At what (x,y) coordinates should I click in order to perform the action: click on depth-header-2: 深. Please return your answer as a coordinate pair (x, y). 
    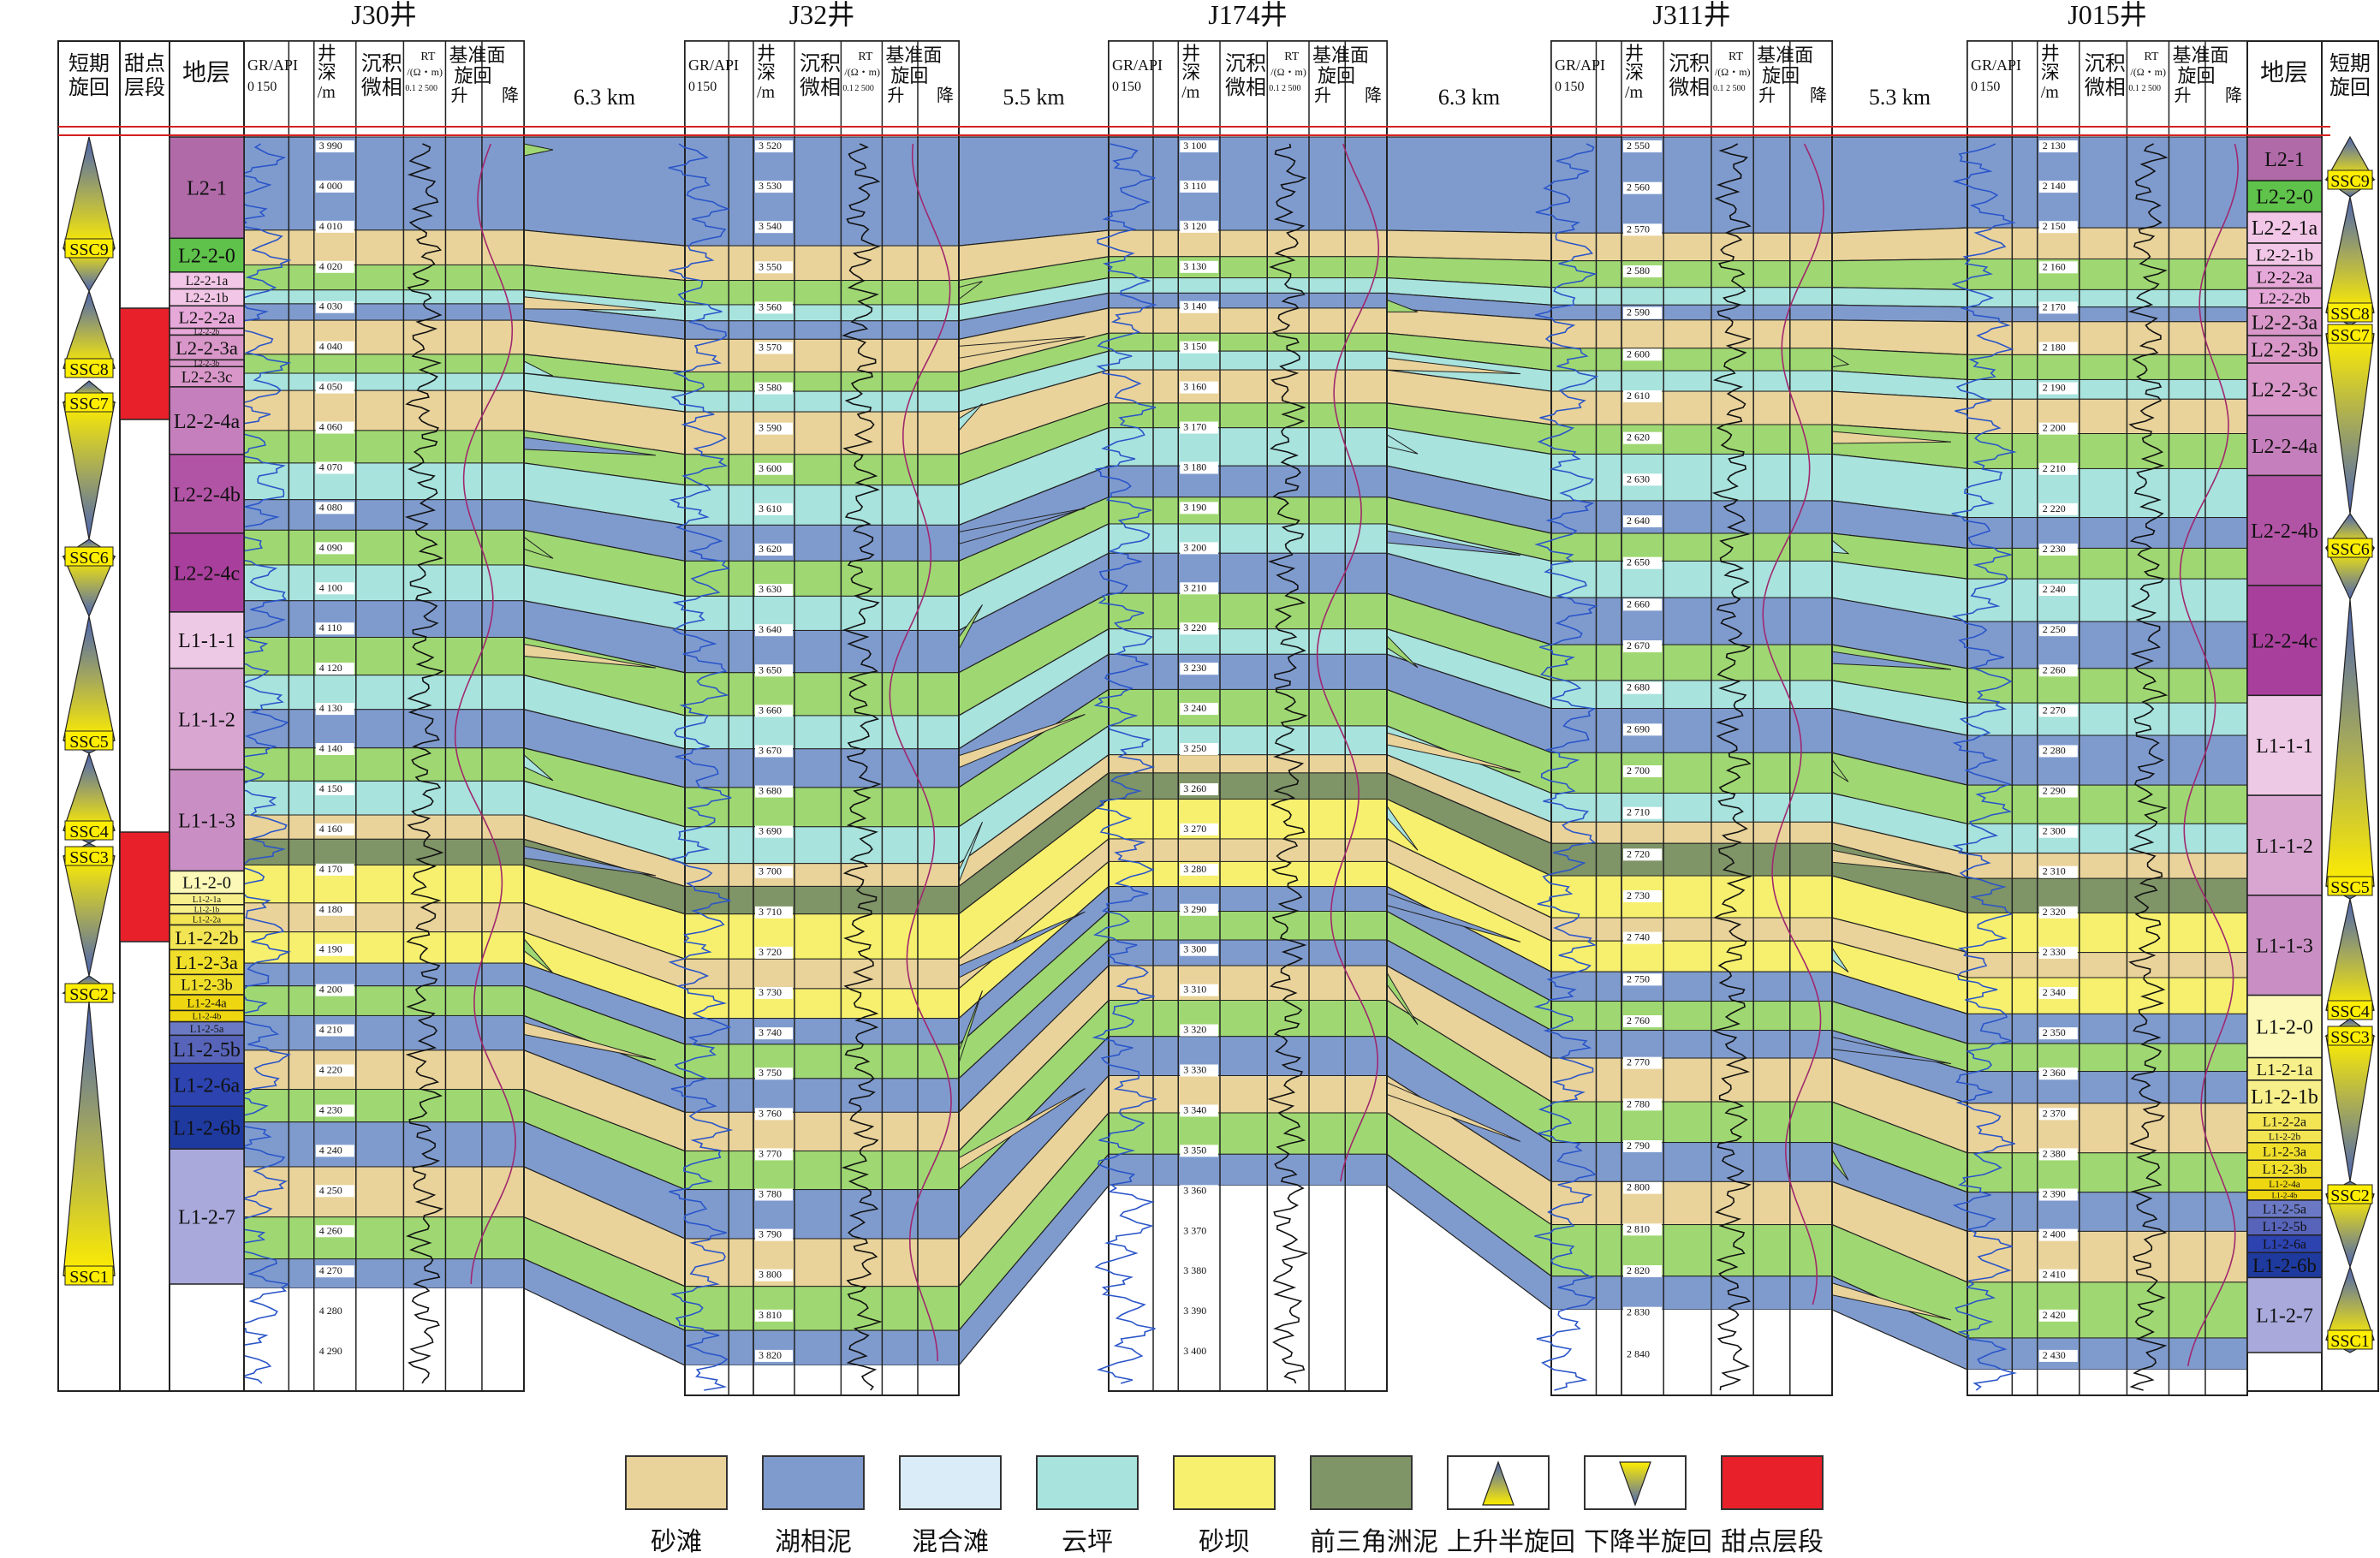
    Looking at the image, I should click on (2050, 72).